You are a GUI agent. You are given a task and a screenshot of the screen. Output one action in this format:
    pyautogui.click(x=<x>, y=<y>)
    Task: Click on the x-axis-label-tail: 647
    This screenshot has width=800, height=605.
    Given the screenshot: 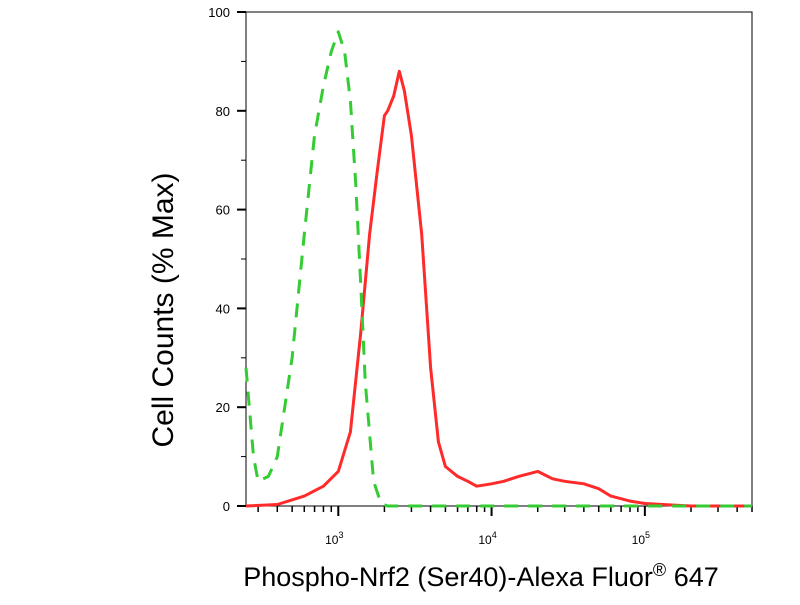 What is the action you would take?
    pyautogui.click(x=692, y=577)
    